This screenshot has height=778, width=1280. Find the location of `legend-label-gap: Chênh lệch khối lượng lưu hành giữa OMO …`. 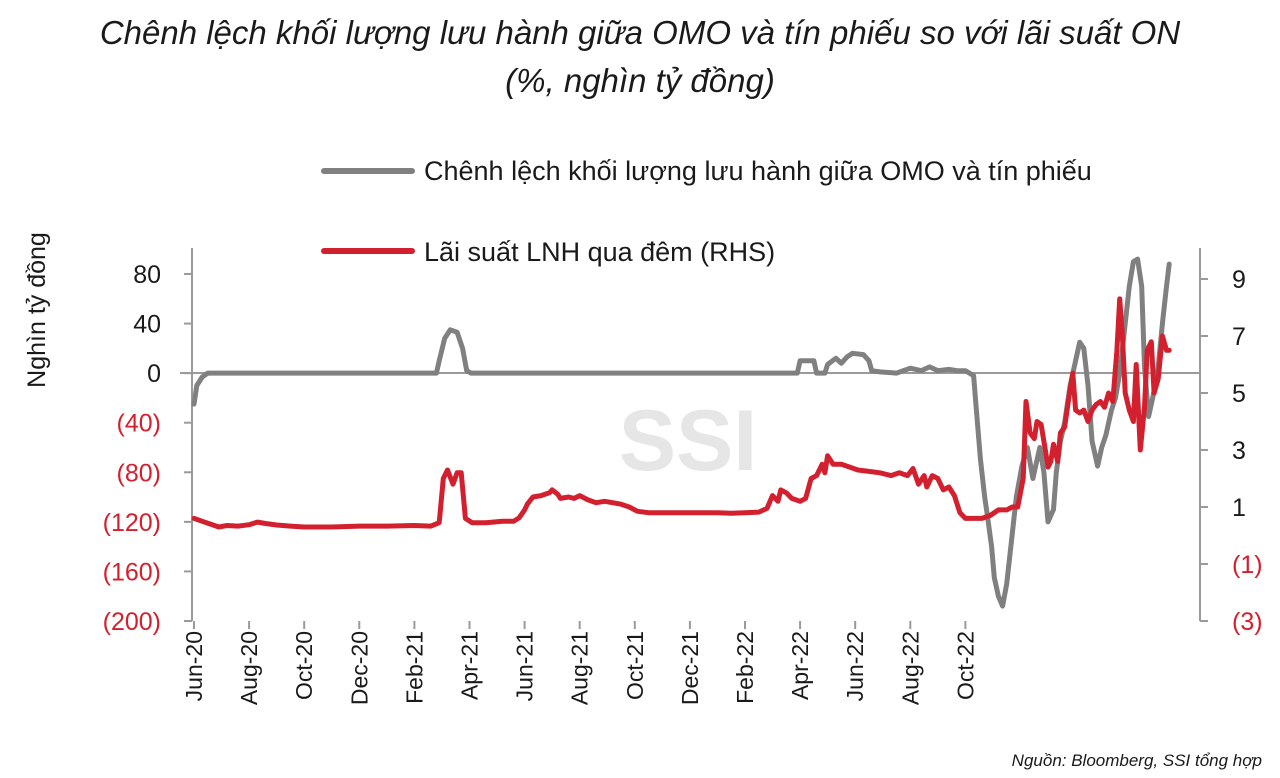

legend-label-gap: Chênh lệch khối lượng lưu hành giữa OMO … is located at coordinates (758, 171).